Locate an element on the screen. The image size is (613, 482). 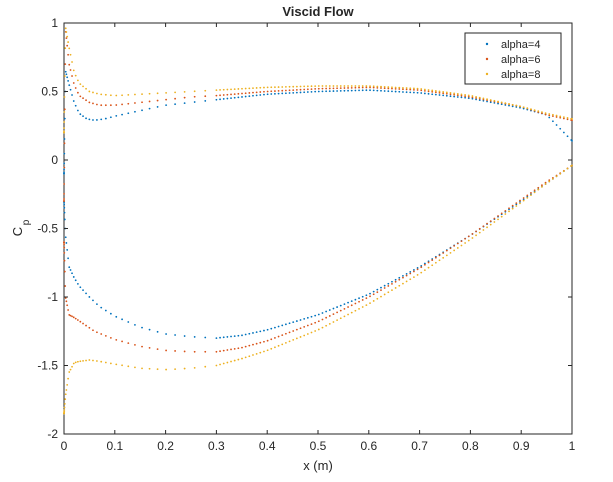
legend: alpha=4 alpha=6 alpha=8 is located at coordinates (513, 58).